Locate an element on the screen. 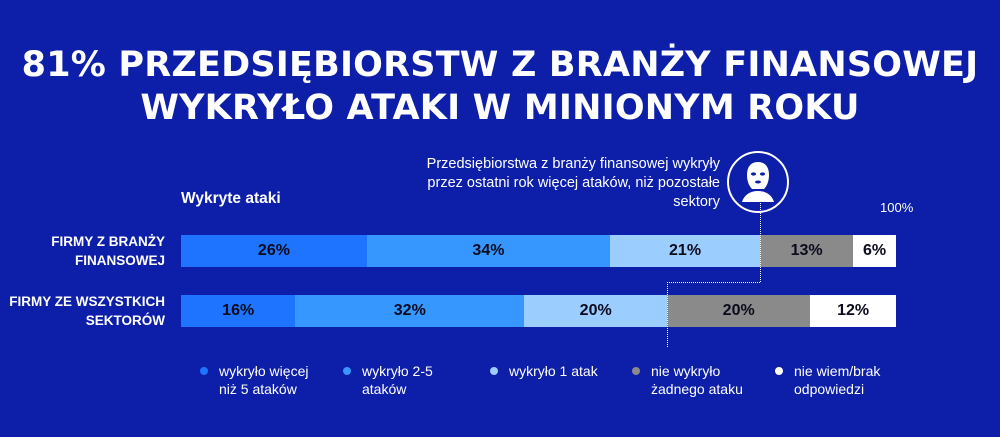 The width and height of the screenshot is (1000, 437). legend-item: nie wykryło żadnego ataku is located at coordinates (696, 380).